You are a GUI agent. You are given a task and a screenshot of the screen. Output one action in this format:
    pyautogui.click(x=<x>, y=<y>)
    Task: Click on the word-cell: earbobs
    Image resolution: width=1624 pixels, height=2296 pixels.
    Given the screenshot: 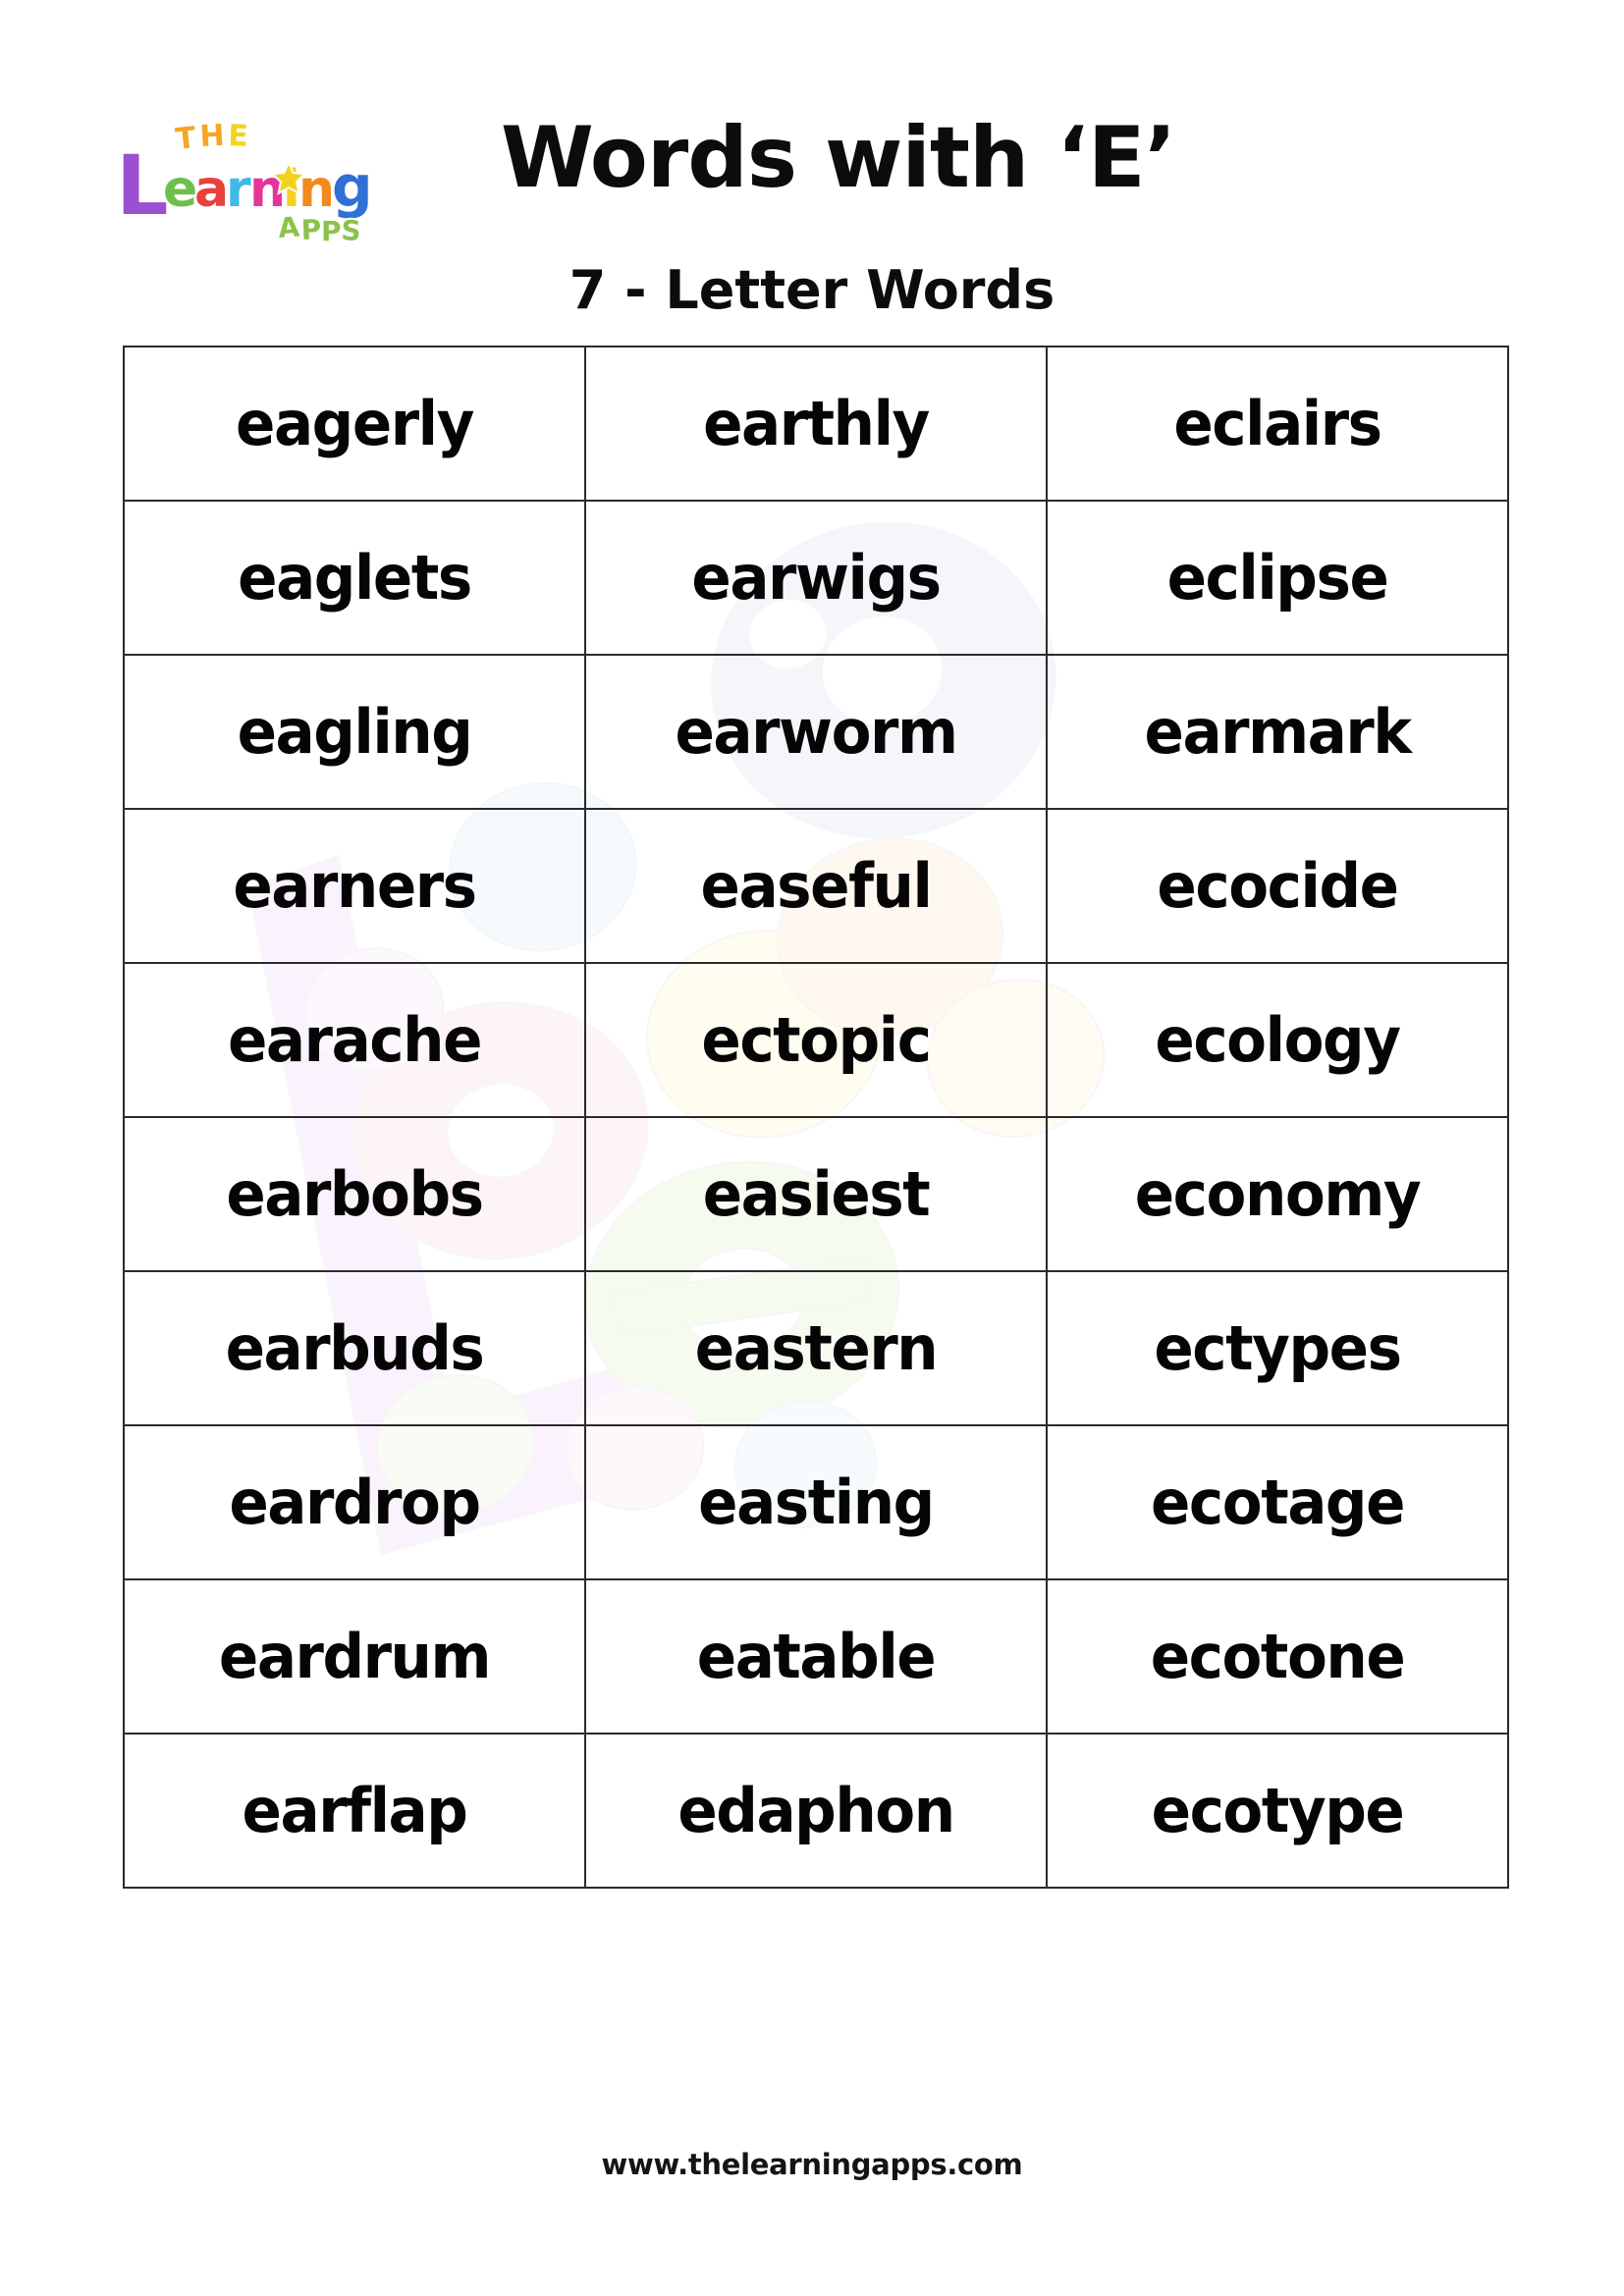 What is the action you would take?
    pyautogui.click(x=354, y=1194)
    